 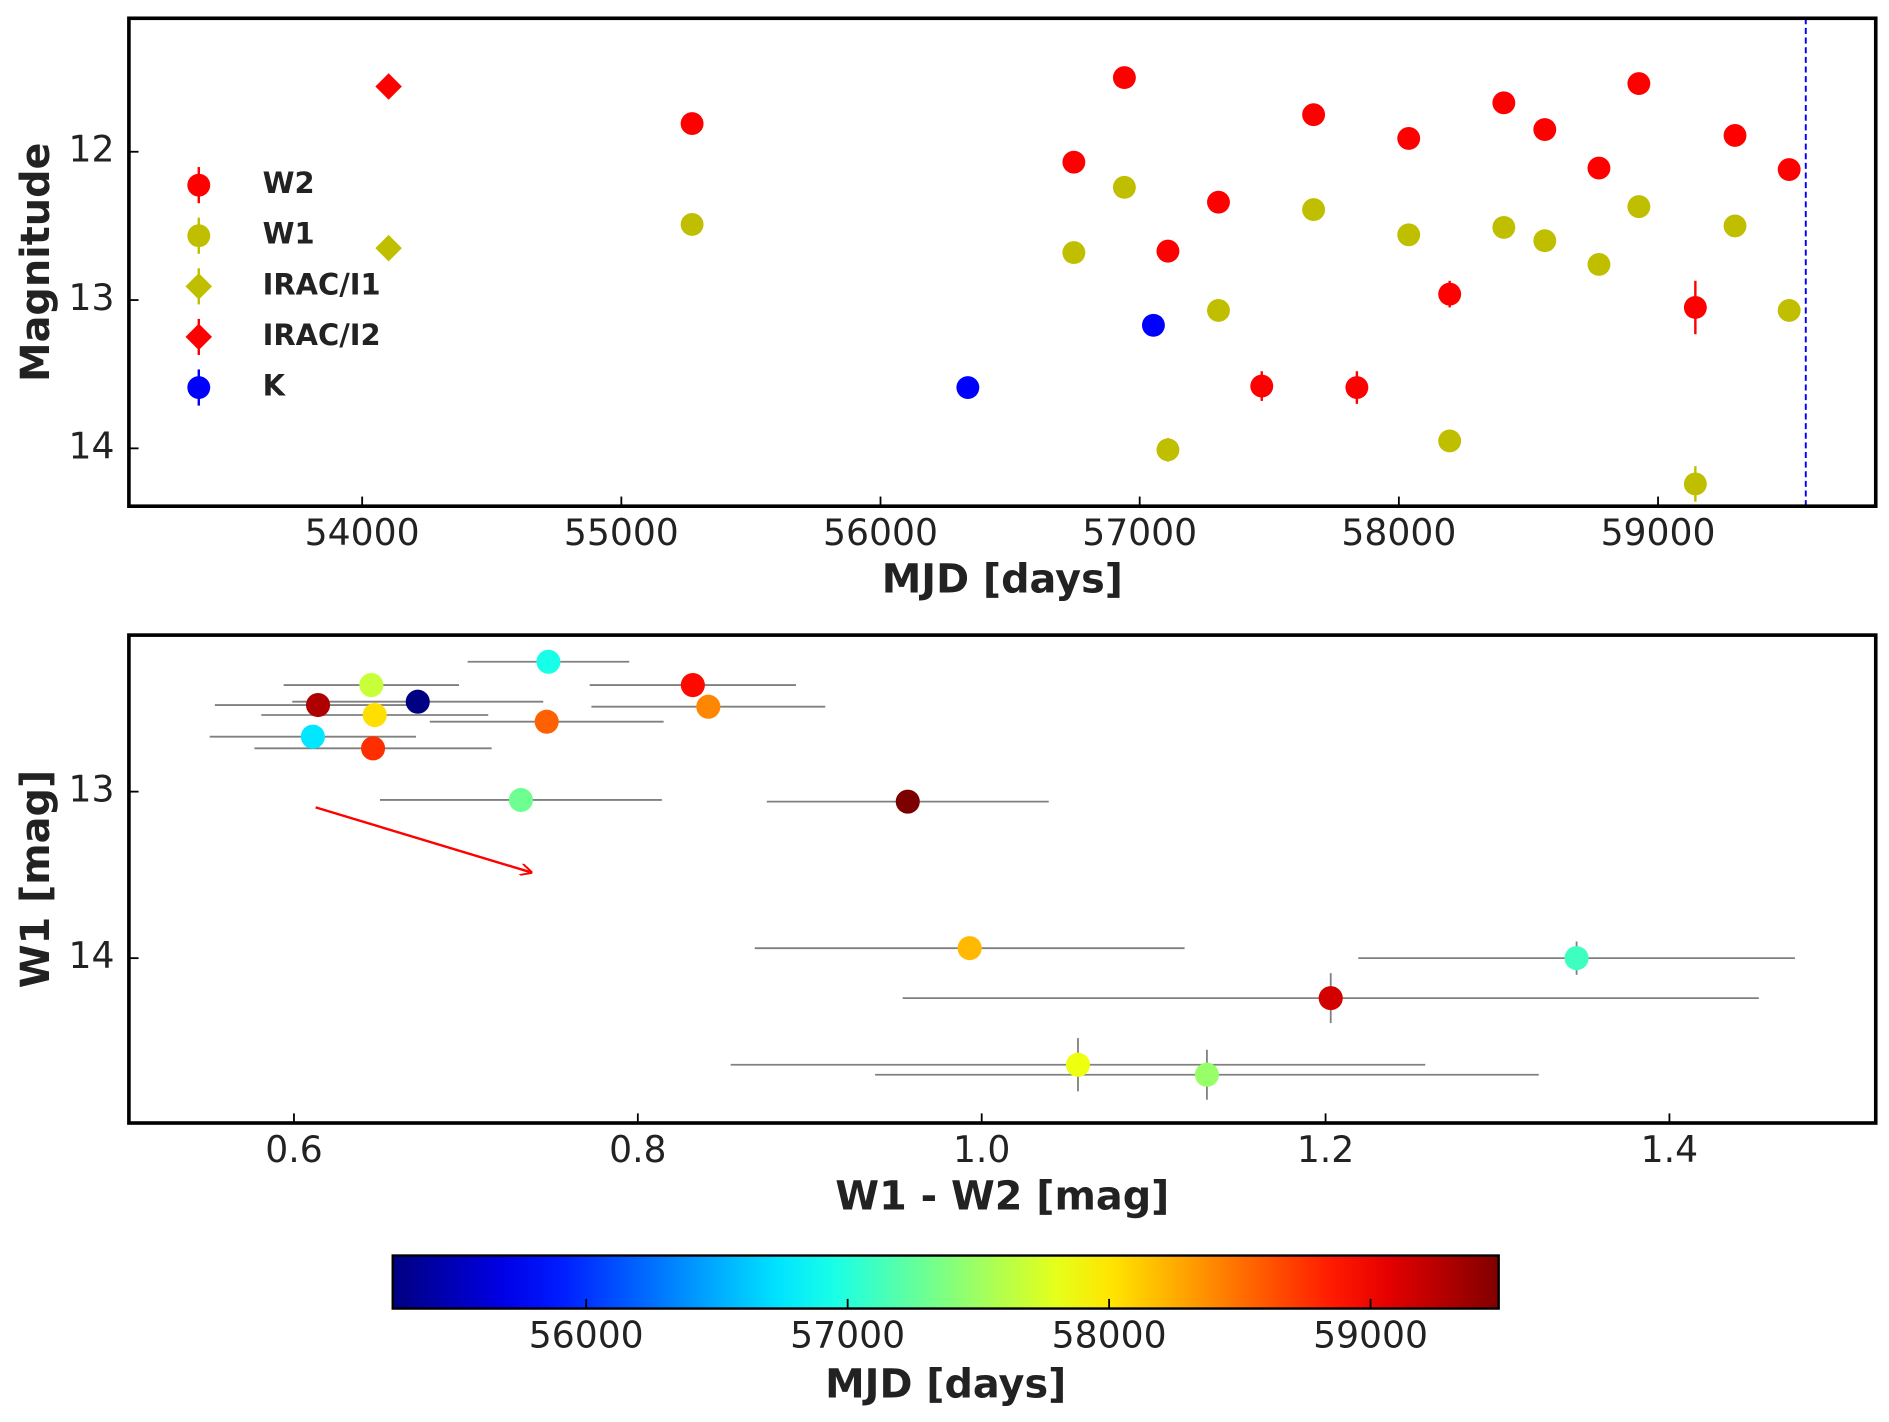 What do you see at coordinates (637, 1149) in the screenshot?
I see `x-tick-label: 0.8` at bounding box center [637, 1149].